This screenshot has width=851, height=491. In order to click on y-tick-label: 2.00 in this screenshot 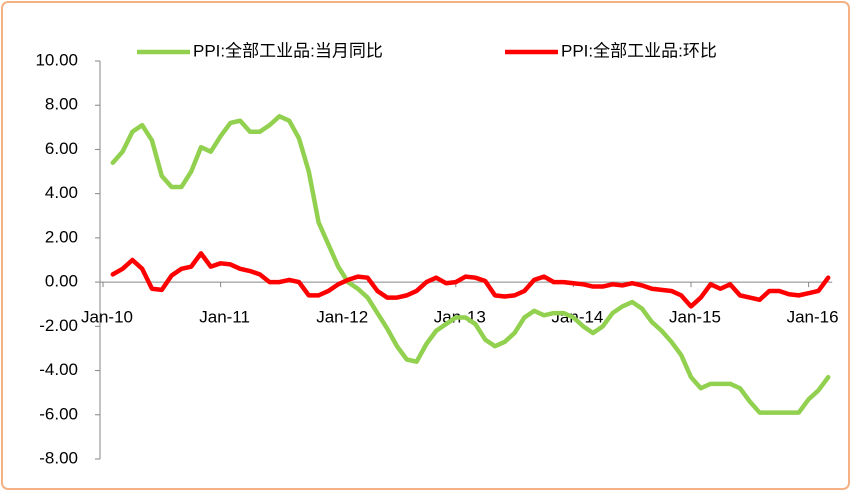, I will do `click(61, 236)`.